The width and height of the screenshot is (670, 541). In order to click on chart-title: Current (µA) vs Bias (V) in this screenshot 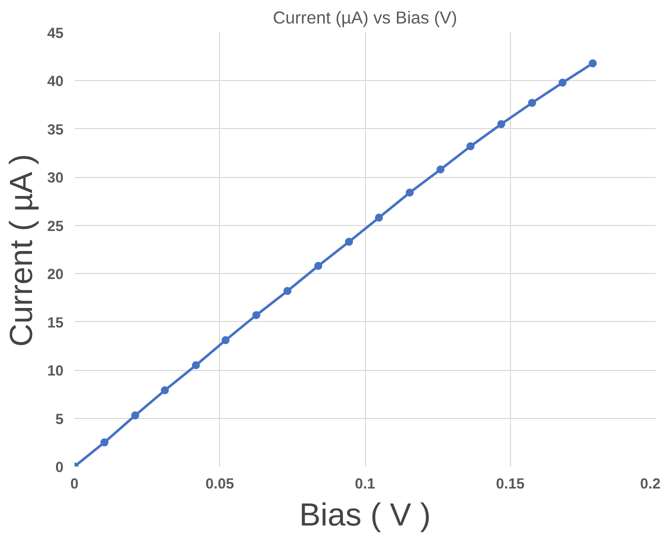, I will do `click(365, 18)`.